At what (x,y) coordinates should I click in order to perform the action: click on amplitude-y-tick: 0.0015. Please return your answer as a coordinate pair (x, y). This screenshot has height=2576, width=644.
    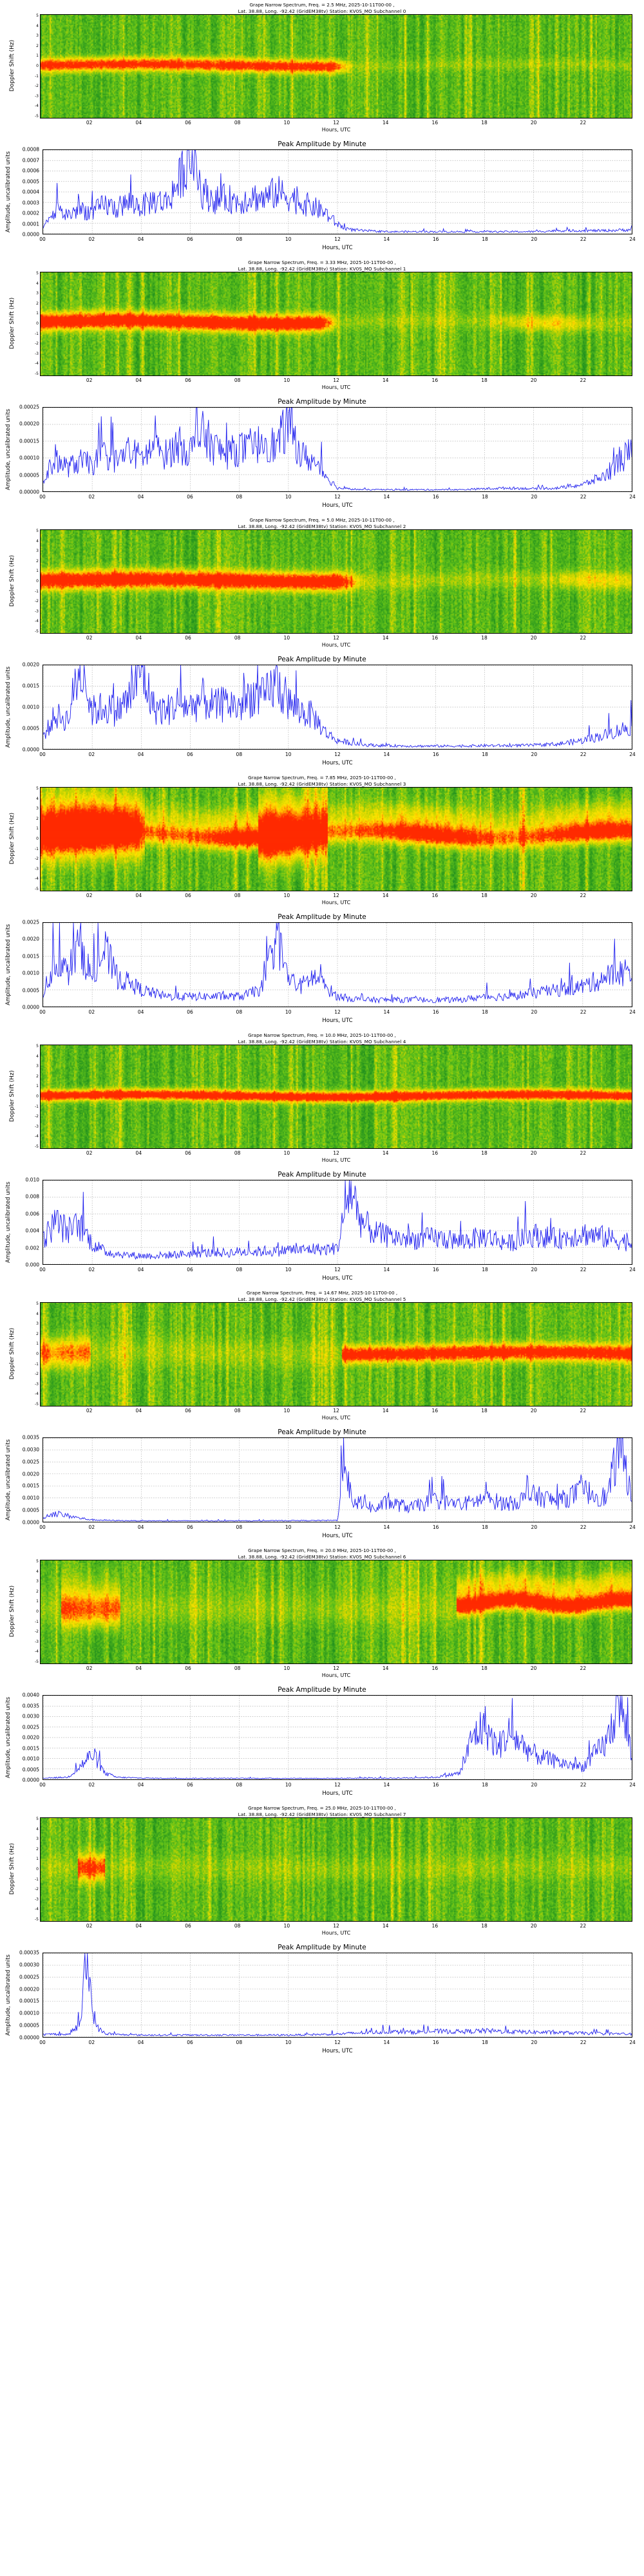
    Looking at the image, I should click on (30, 1485).